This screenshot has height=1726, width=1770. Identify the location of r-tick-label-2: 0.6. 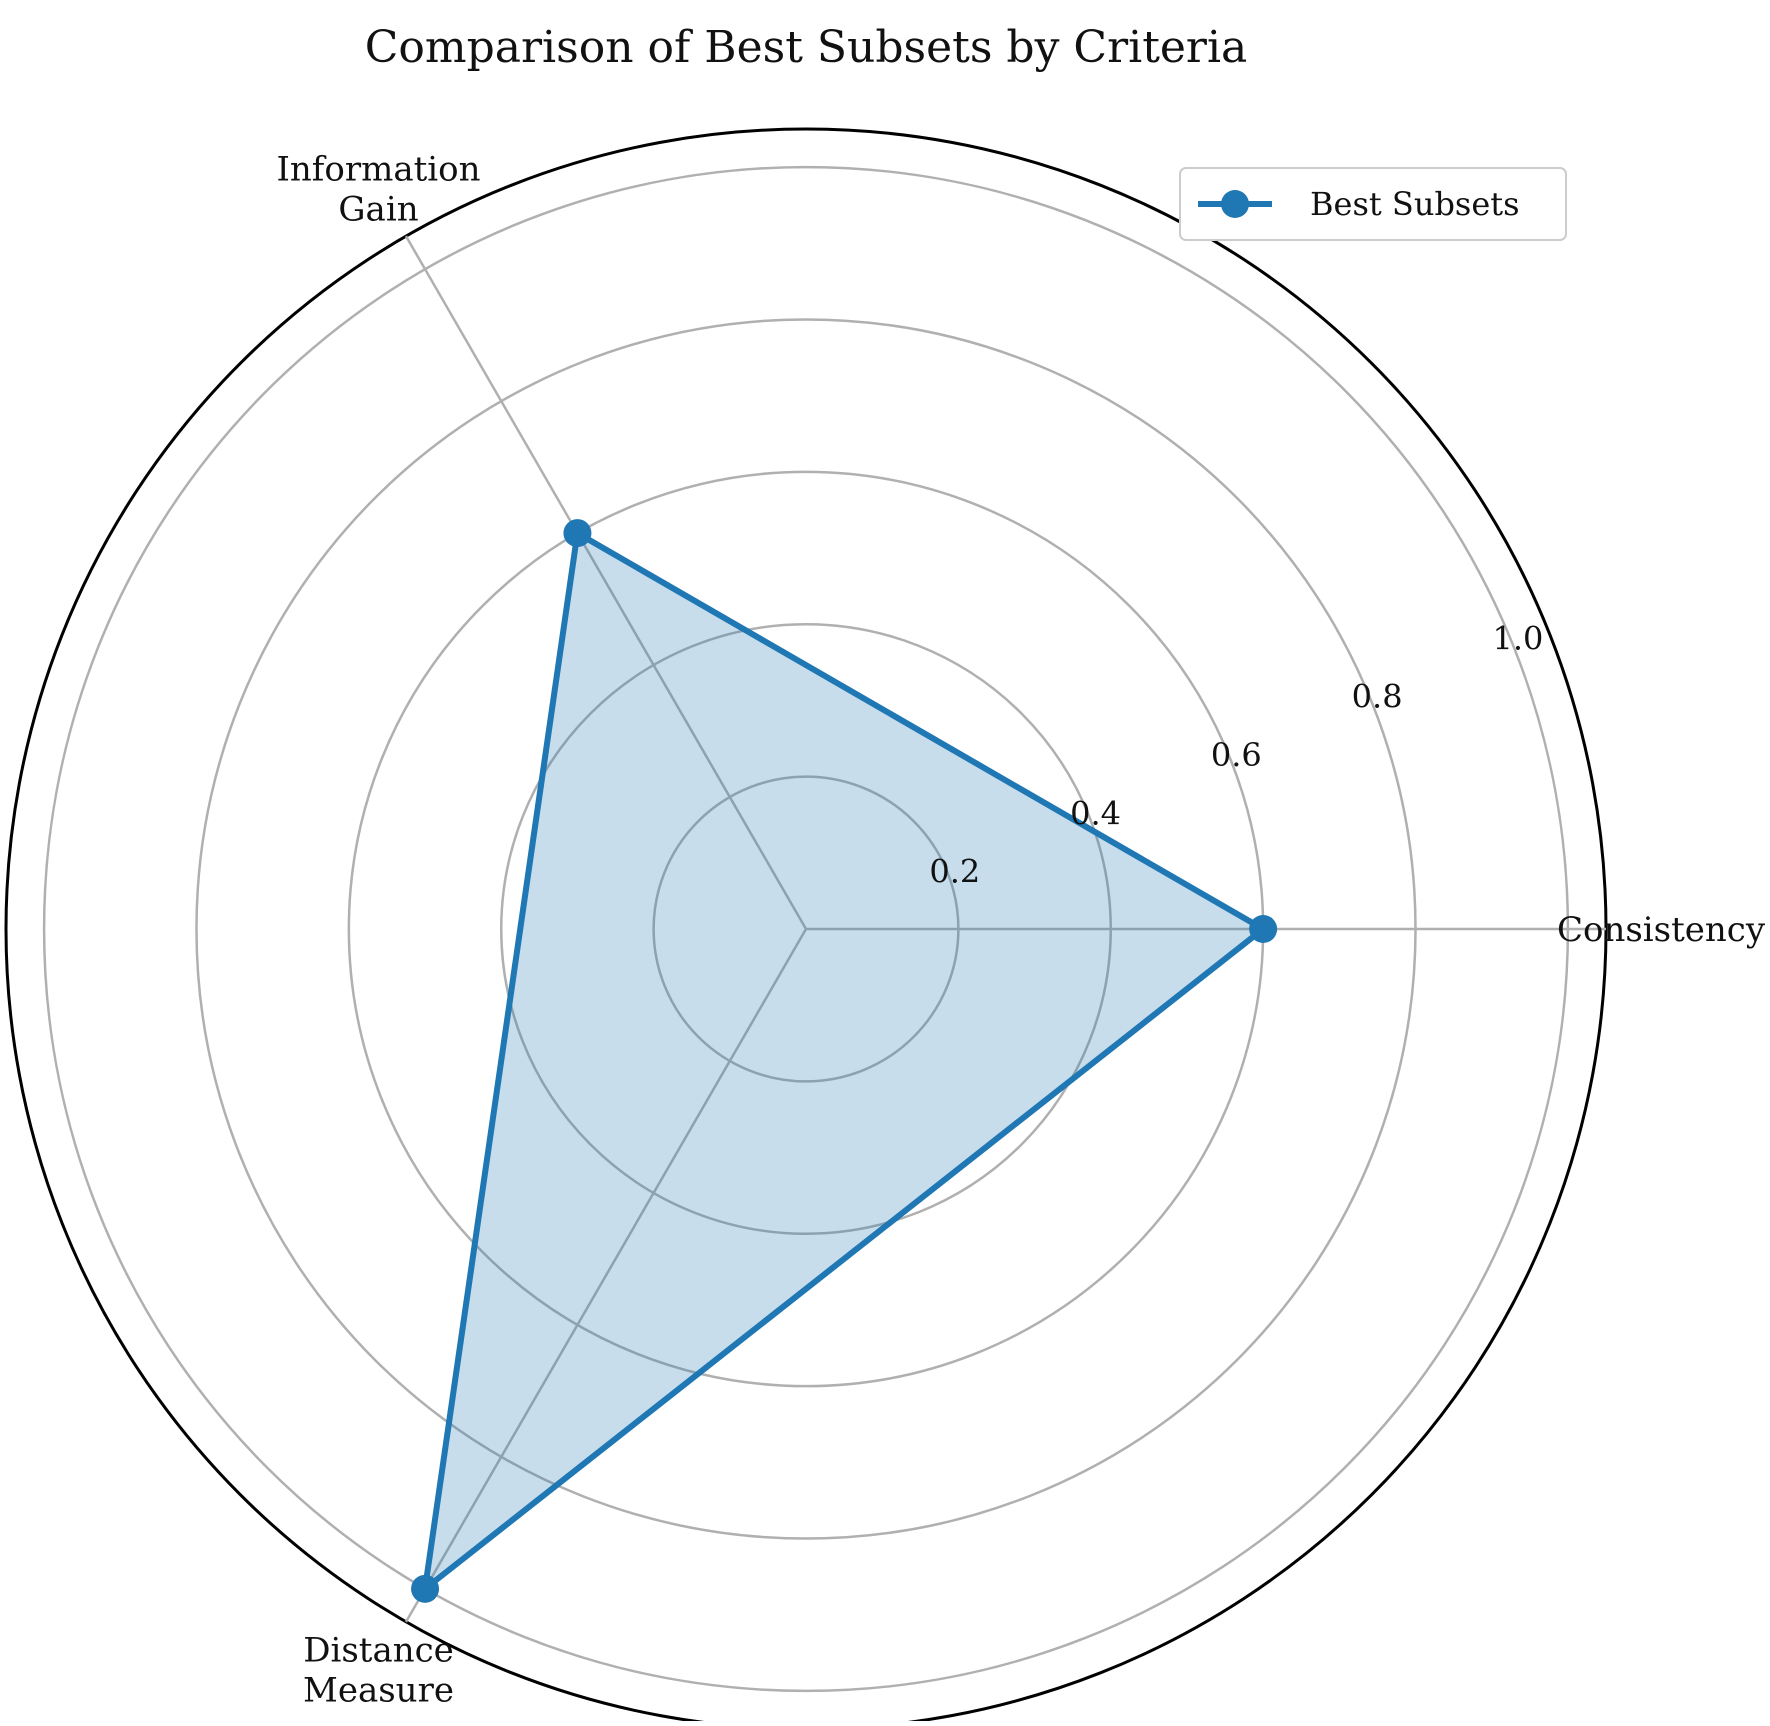
(1236, 755).